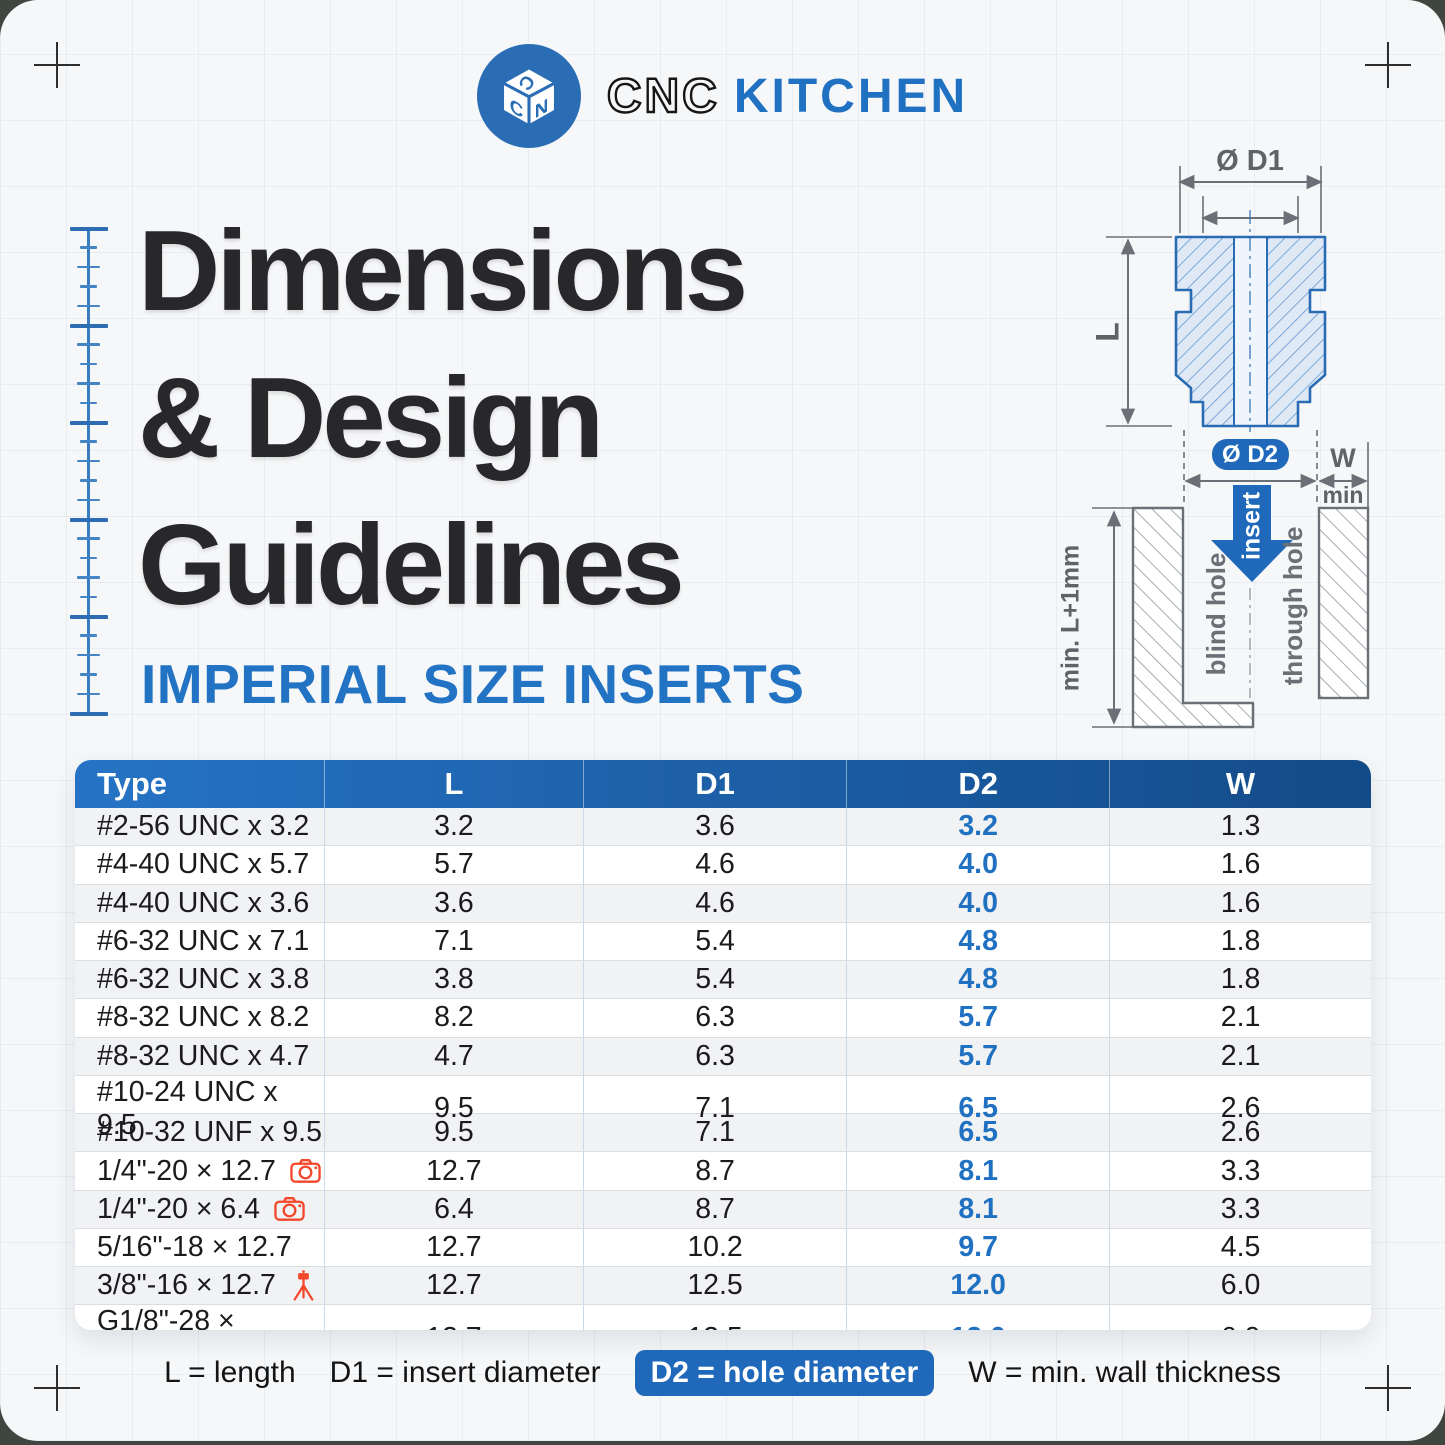 Image resolution: width=1445 pixels, height=1445 pixels. What do you see at coordinates (453, 903) in the screenshot?
I see `value-cell: 3.6` at bounding box center [453, 903].